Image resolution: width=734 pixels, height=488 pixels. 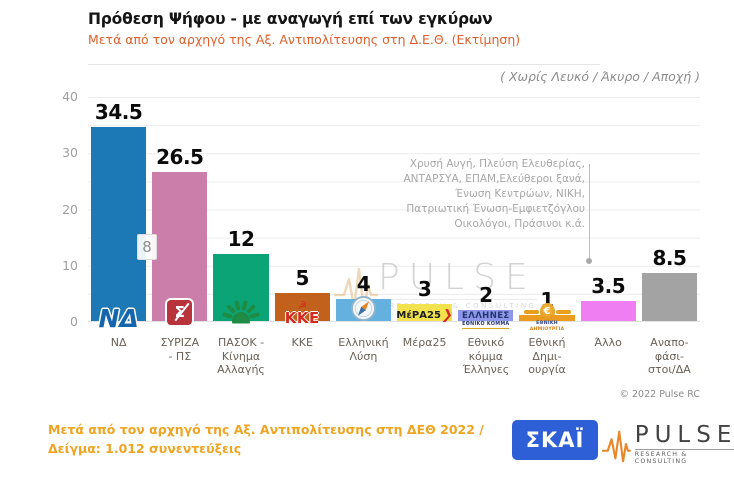 I want to click on bar-column-0: 34.5 ΝΔ, so click(x=118, y=214).